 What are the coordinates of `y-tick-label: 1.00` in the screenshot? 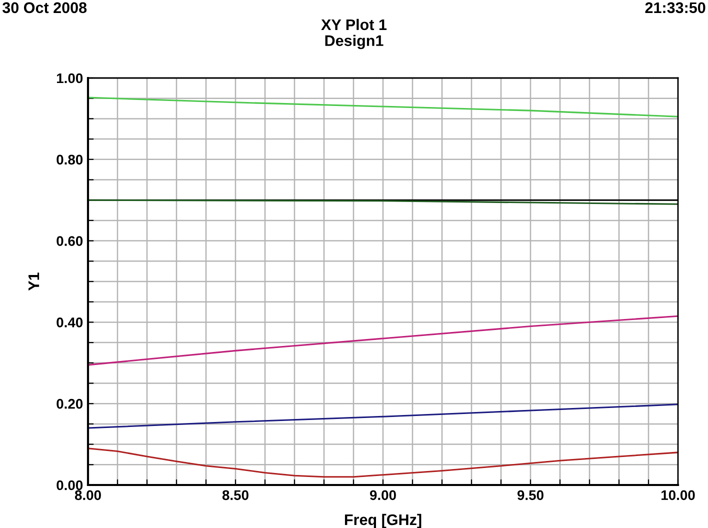 It's located at (69, 78).